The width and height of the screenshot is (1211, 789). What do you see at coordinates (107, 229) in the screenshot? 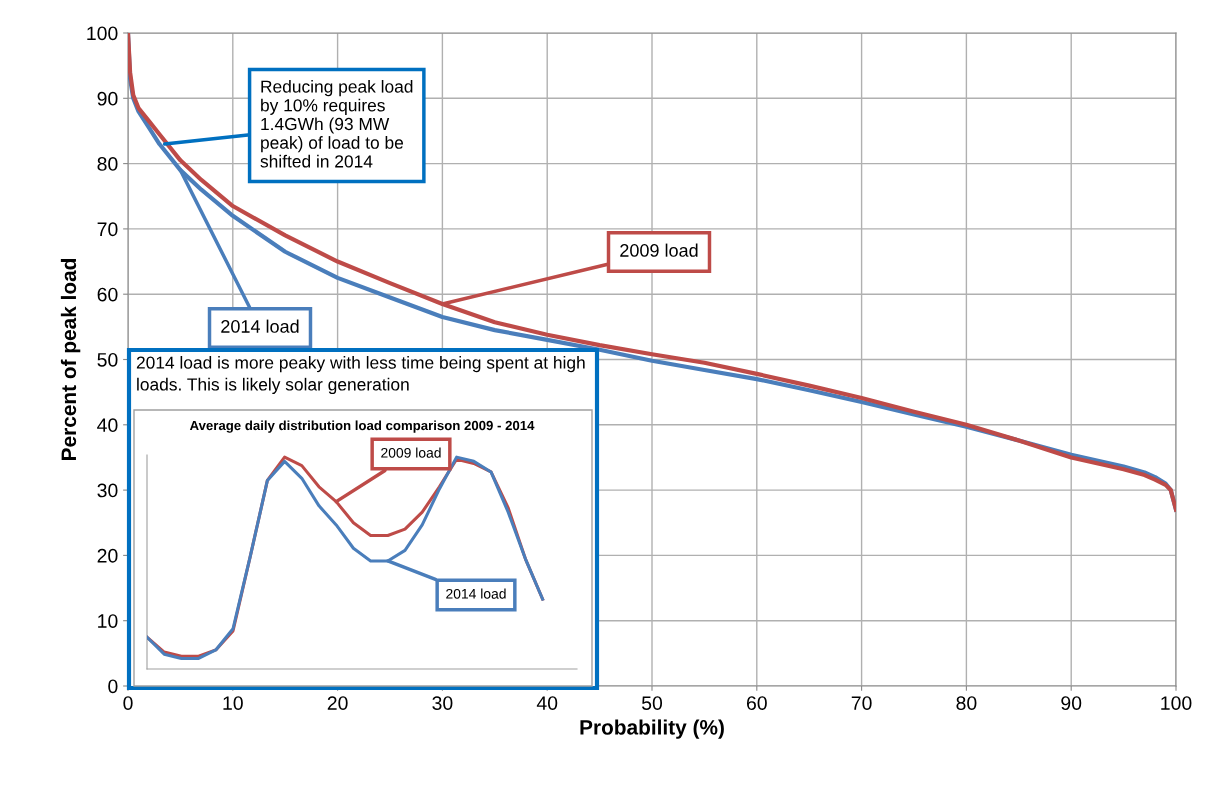
I see `y-tick-label: 70` at bounding box center [107, 229].